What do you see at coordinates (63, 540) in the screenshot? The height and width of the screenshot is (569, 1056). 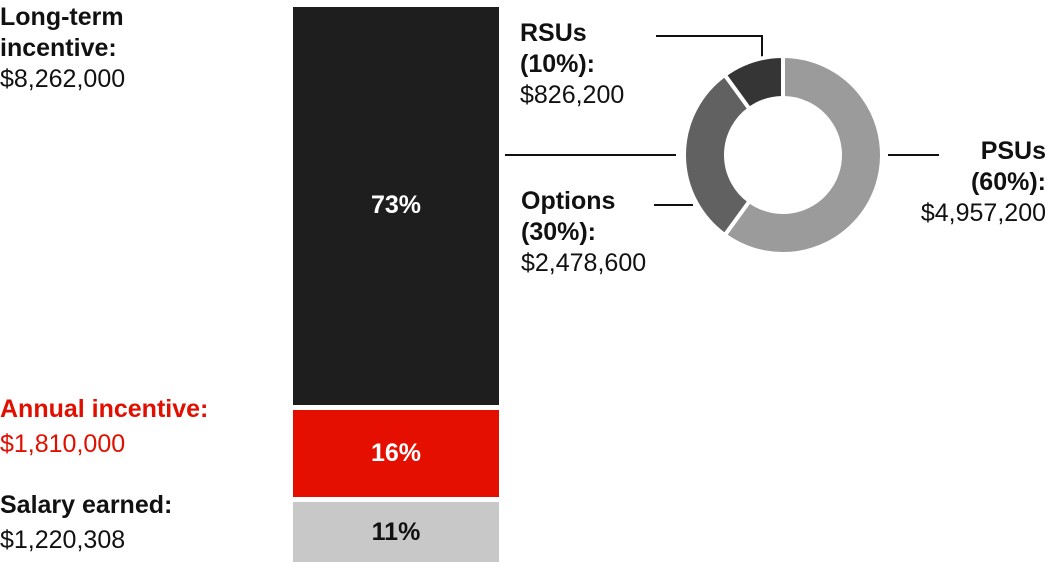 I see `label-amount: $1,220,308` at bounding box center [63, 540].